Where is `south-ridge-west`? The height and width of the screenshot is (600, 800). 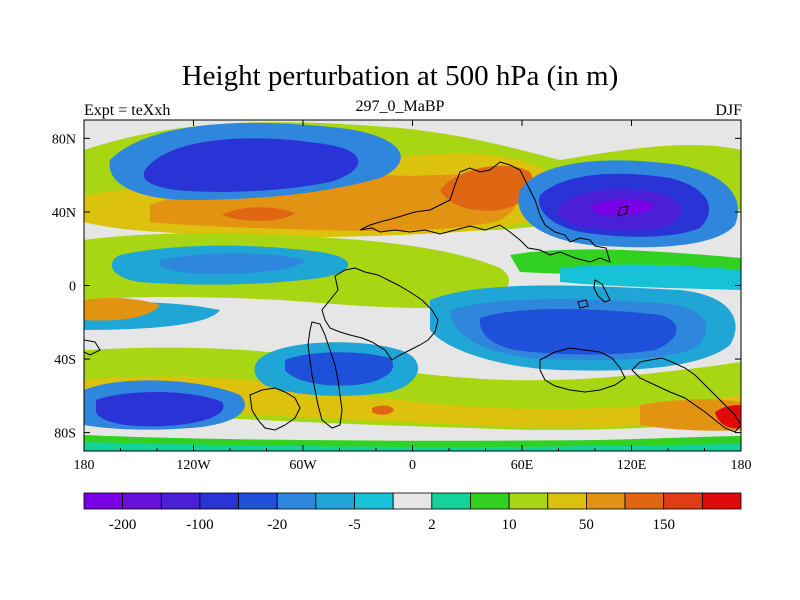 south-ridge-west is located at coordinates (122, 309).